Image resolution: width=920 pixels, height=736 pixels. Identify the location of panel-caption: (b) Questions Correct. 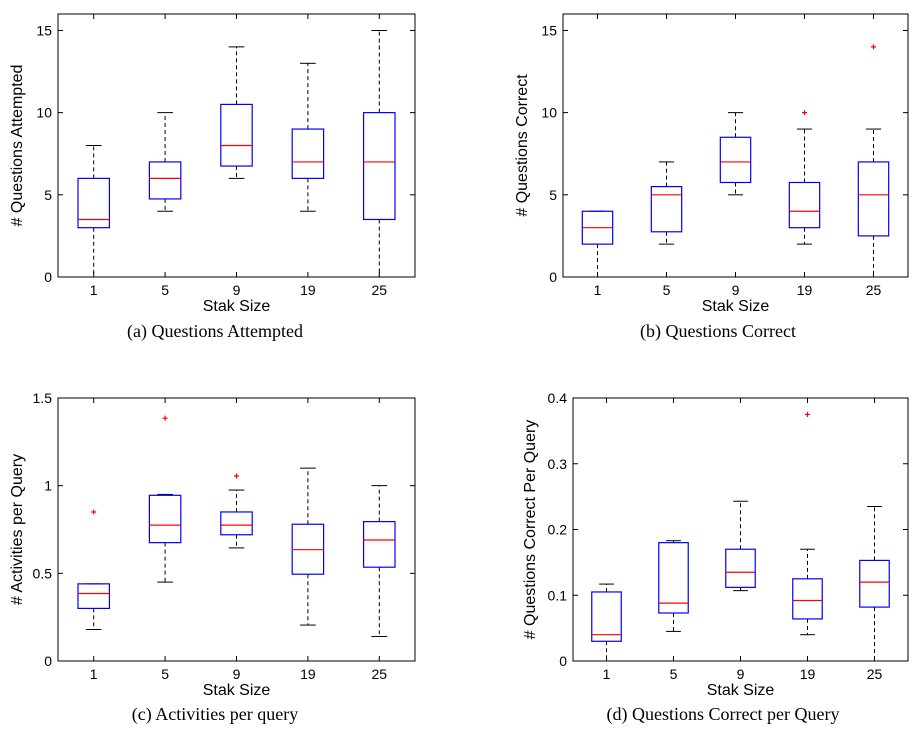
(718, 331).